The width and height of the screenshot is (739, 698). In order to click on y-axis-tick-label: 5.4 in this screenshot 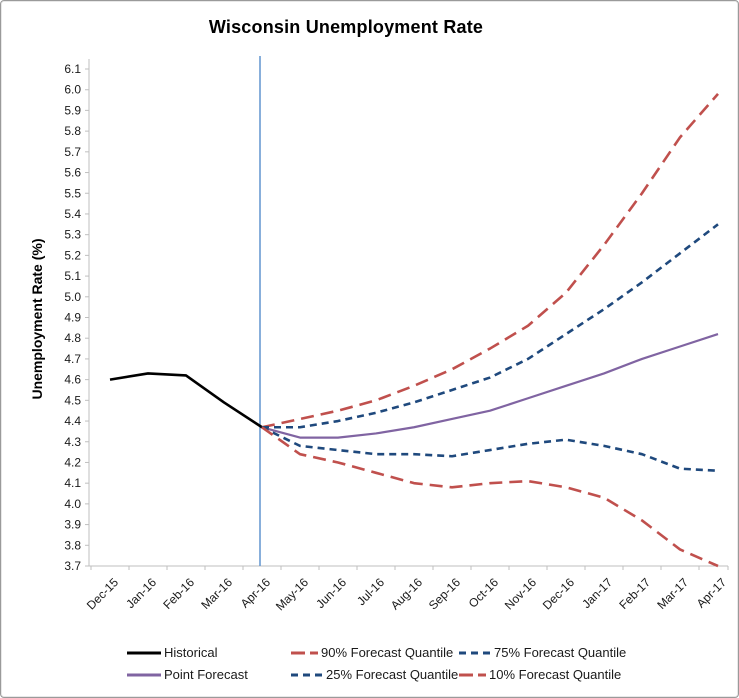, I will do `click(72, 214)`.